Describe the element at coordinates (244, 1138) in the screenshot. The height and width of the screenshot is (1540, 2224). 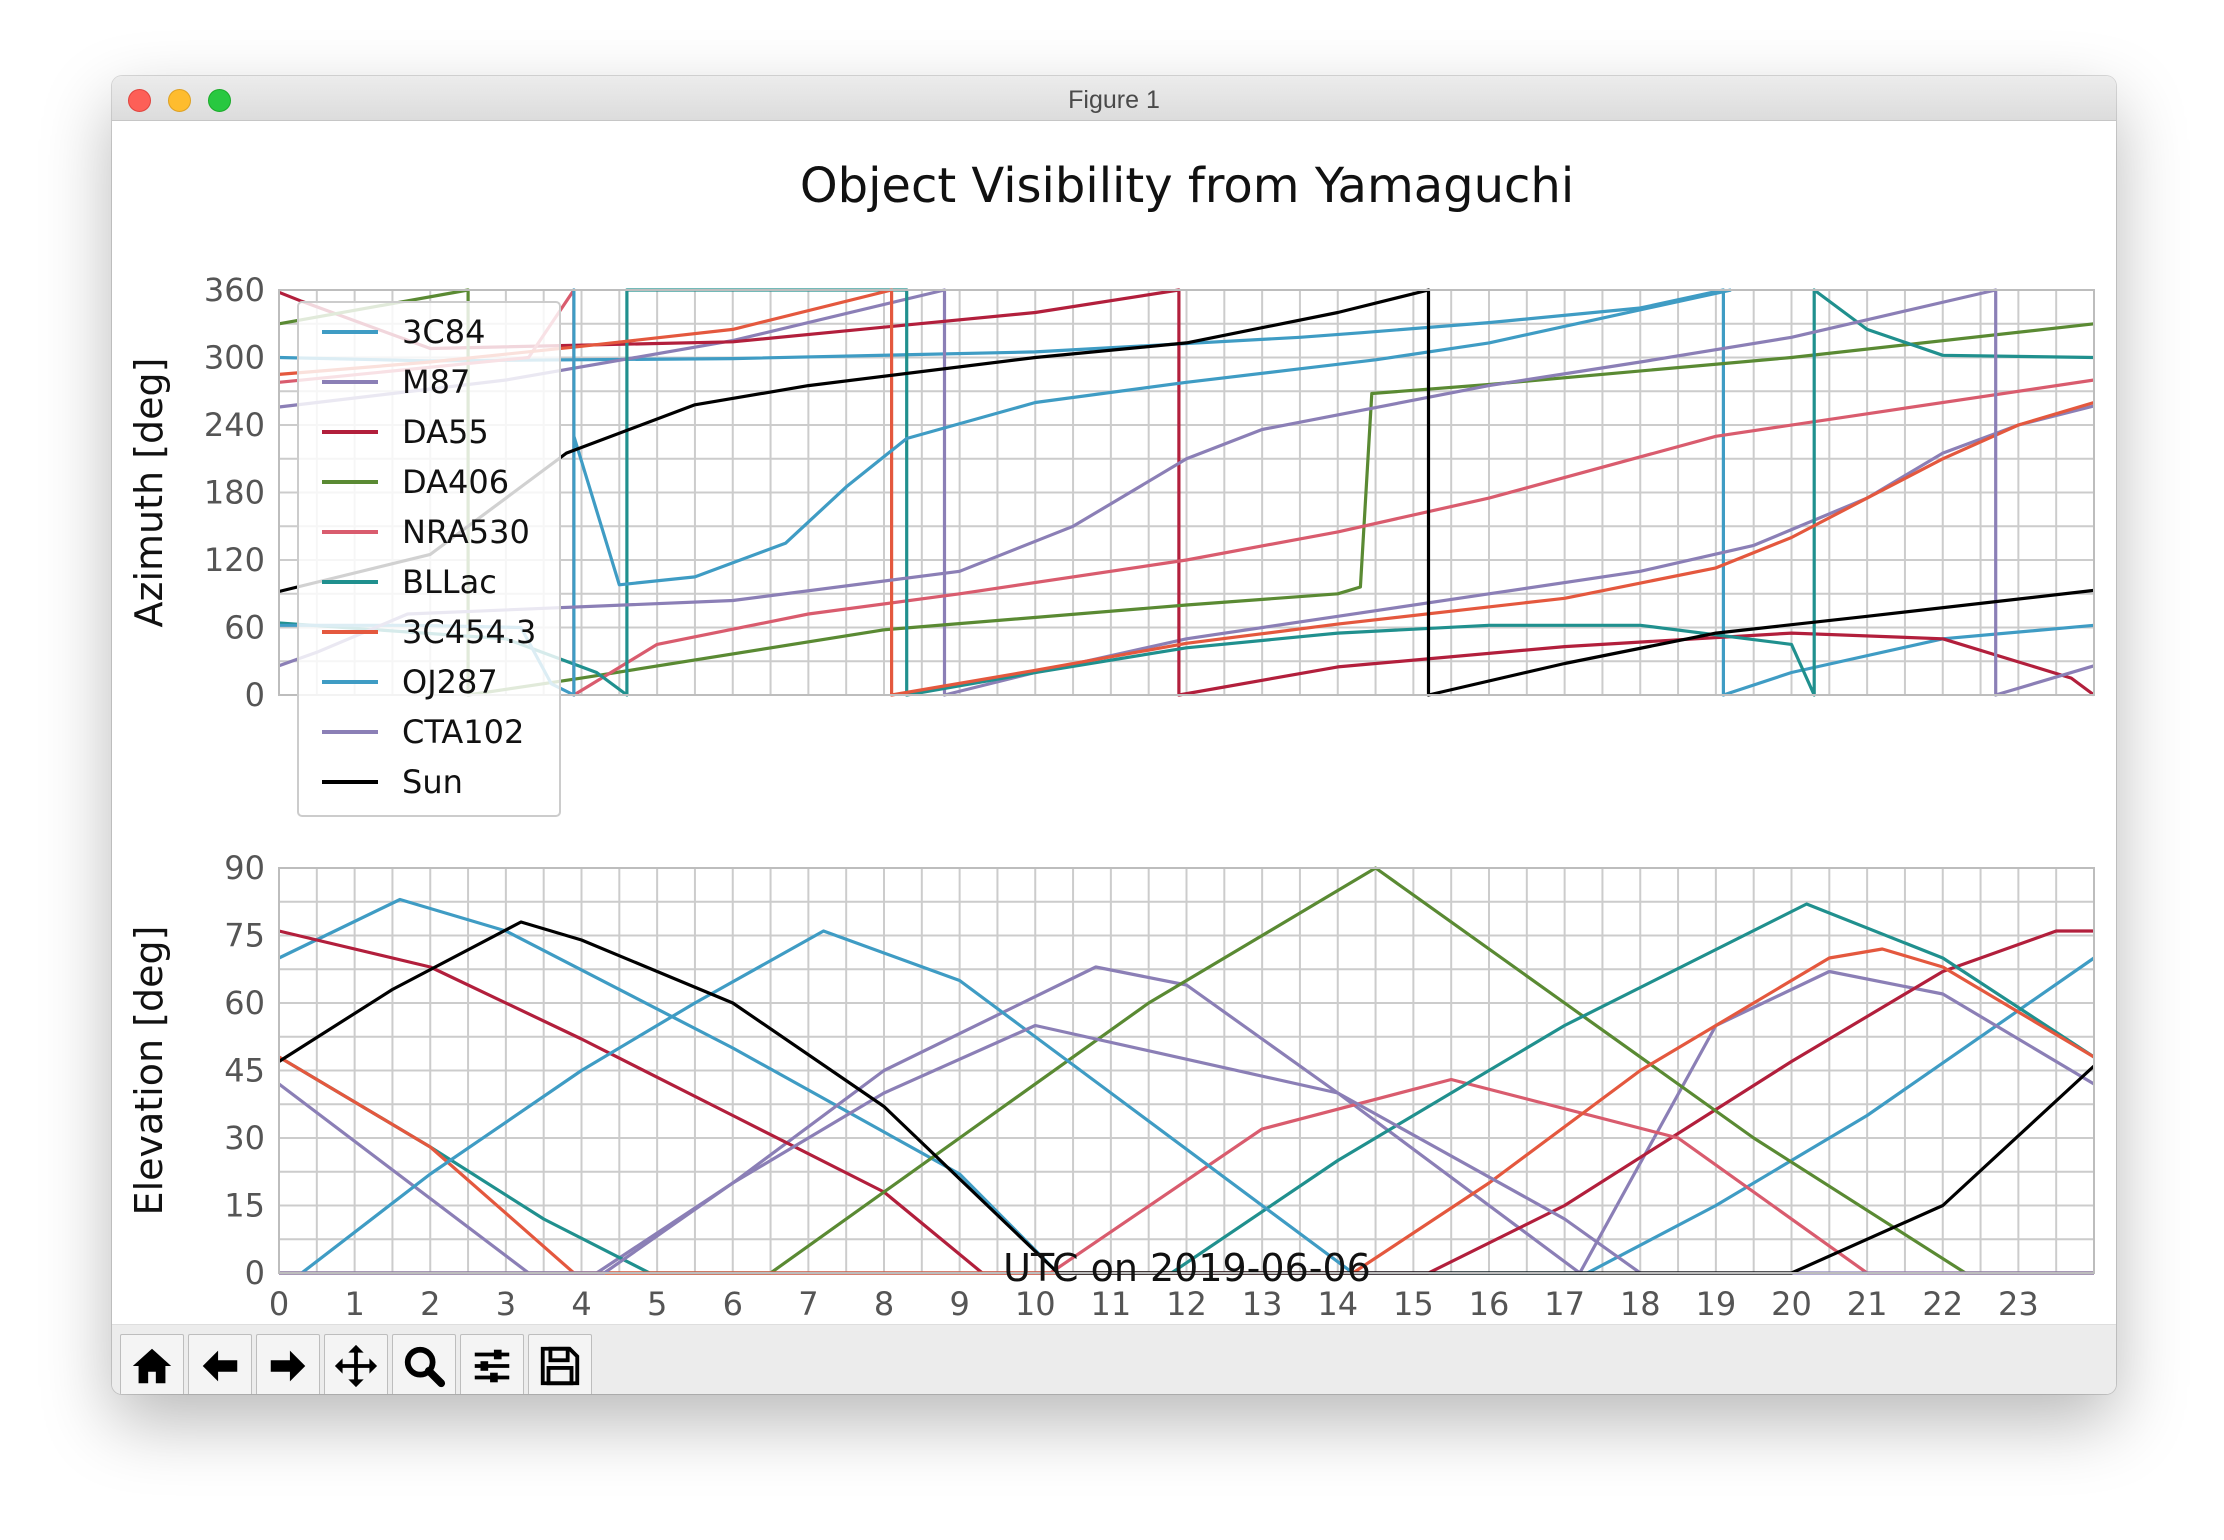
I see `y-tick-label: 30` at that location.